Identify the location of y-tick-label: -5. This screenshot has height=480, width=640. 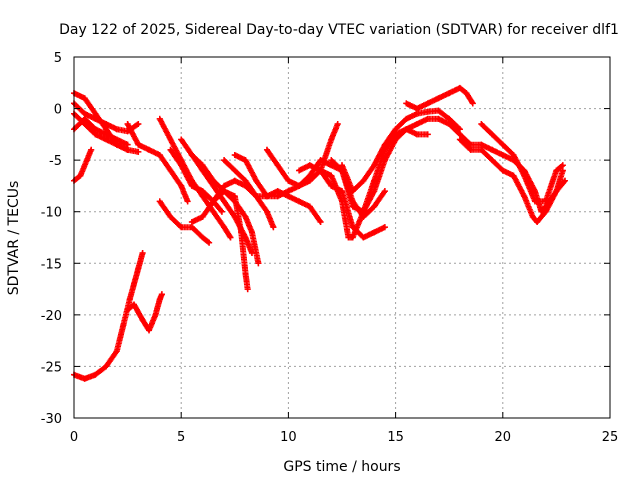
(55, 161).